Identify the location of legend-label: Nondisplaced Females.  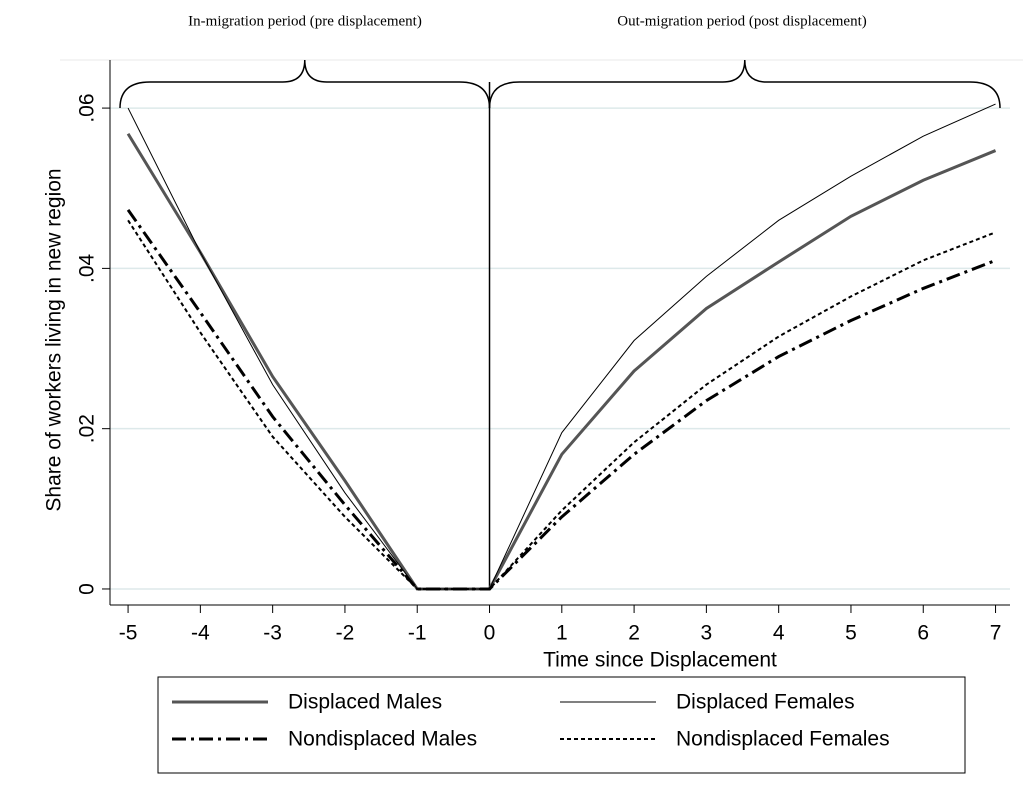
(783, 739).